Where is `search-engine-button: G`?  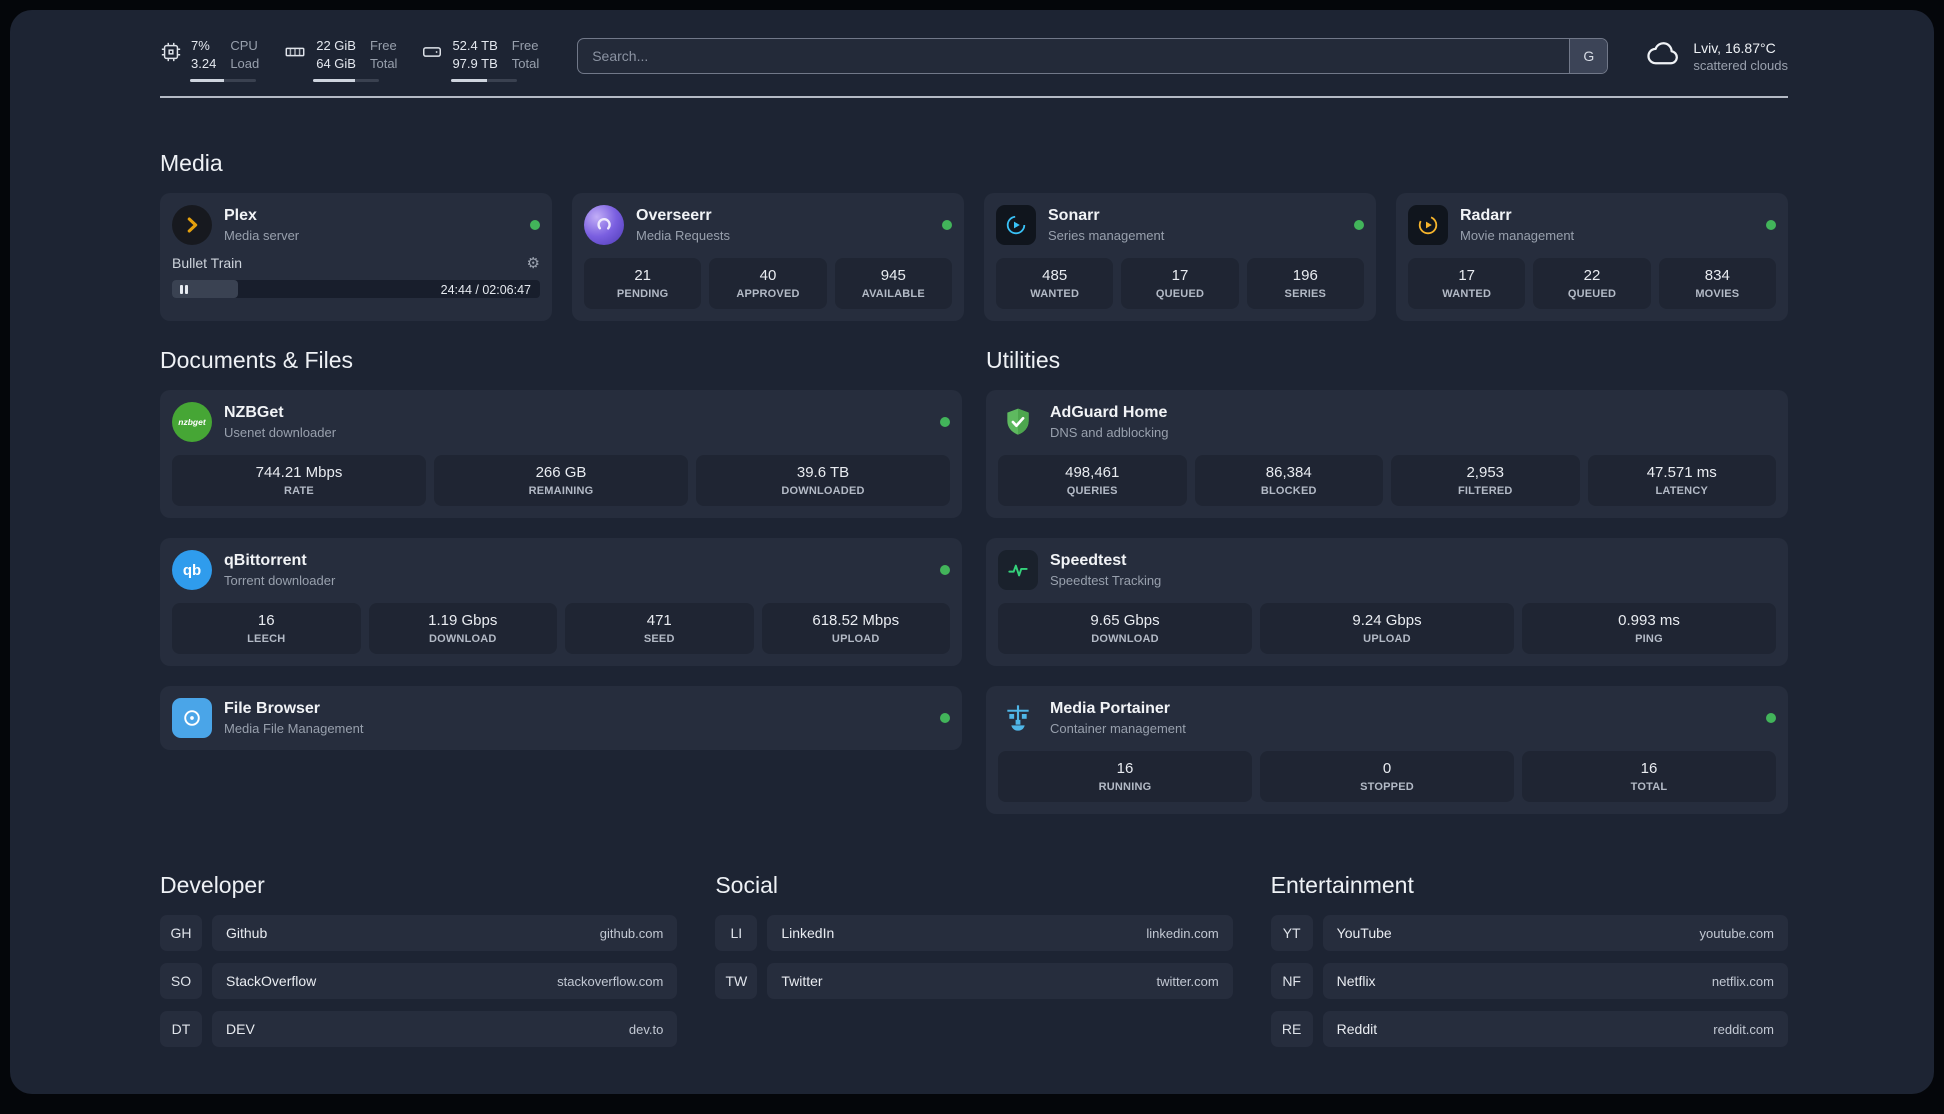 search-engine-button: G is located at coordinates (1588, 56).